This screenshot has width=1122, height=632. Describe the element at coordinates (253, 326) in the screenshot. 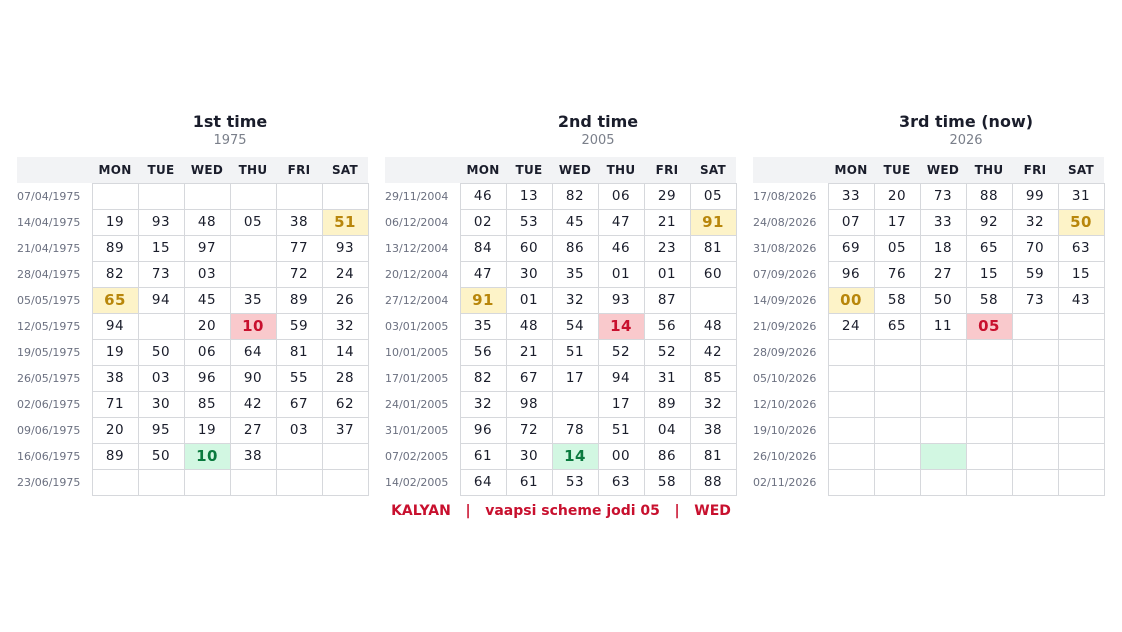

I see `highlighted-cell: 10` at that location.